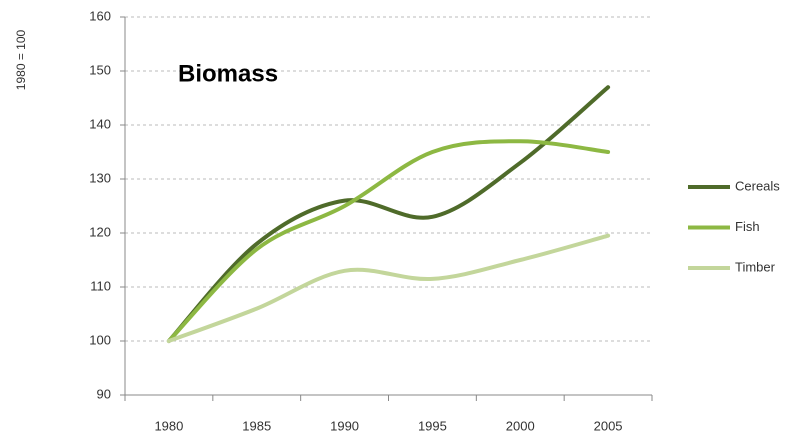  Describe the element at coordinates (520, 425) in the screenshot. I see `x-tick-label: 2000` at that location.